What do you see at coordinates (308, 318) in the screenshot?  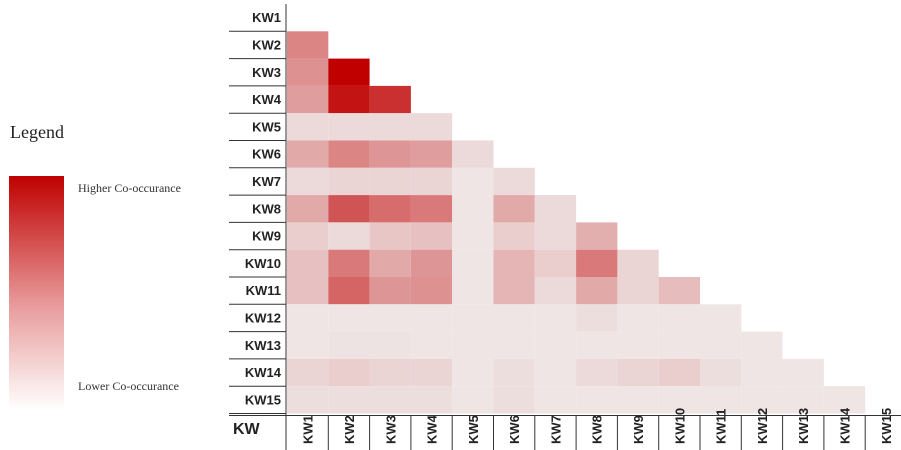 I see `heatmap-cell-kw12-kw1` at bounding box center [308, 318].